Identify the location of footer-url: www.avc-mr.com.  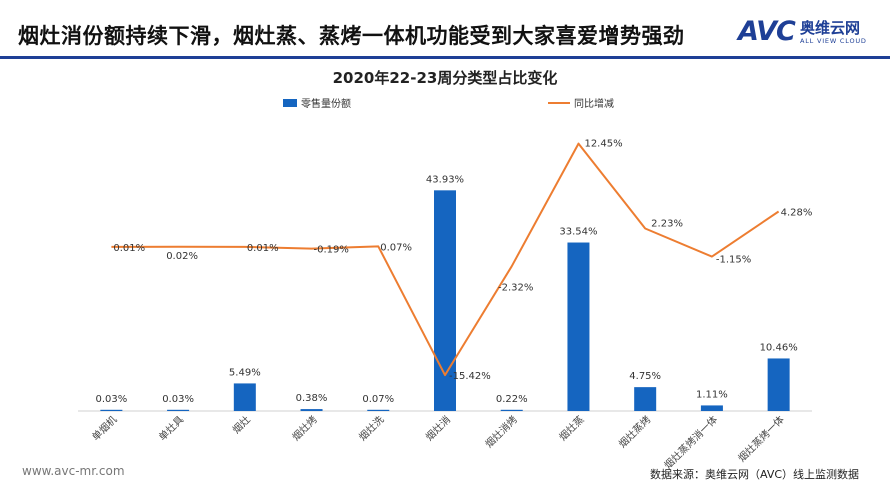
(73, 471).